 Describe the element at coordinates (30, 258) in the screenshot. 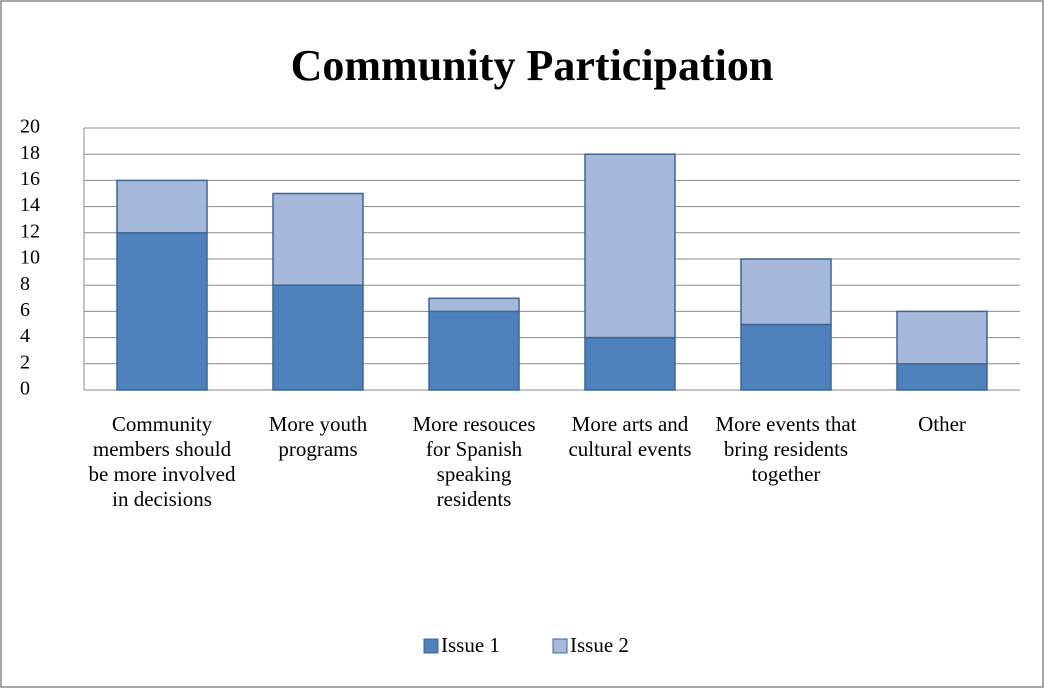

I see `y-tick-label: 10` at that location.